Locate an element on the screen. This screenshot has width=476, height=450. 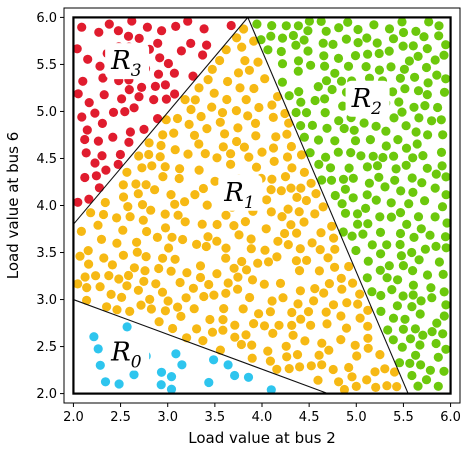
region-label: R2 is located at coordinates (366, 101).